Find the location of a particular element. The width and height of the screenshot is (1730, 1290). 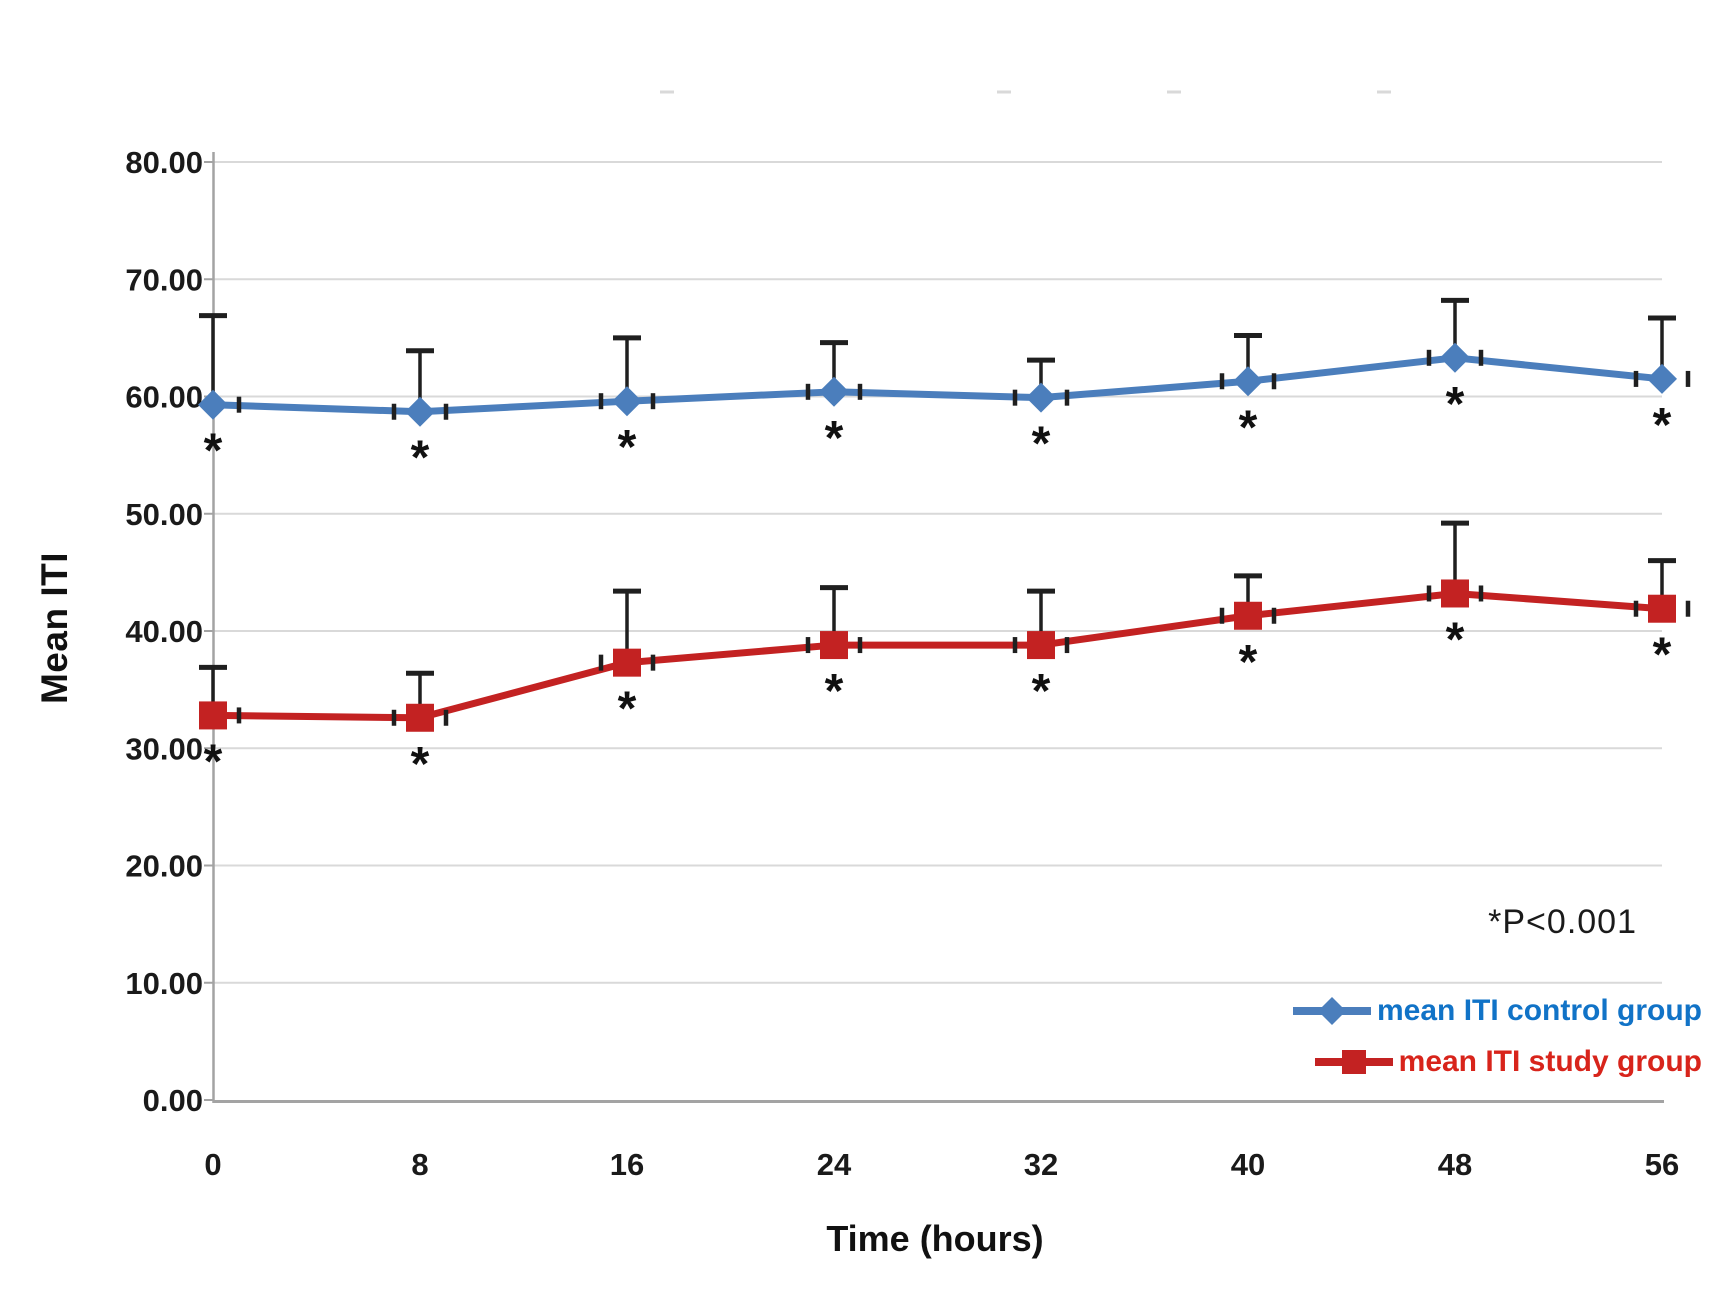

x-axis-title: Time (hours) is located at coordinates (935, 1238).